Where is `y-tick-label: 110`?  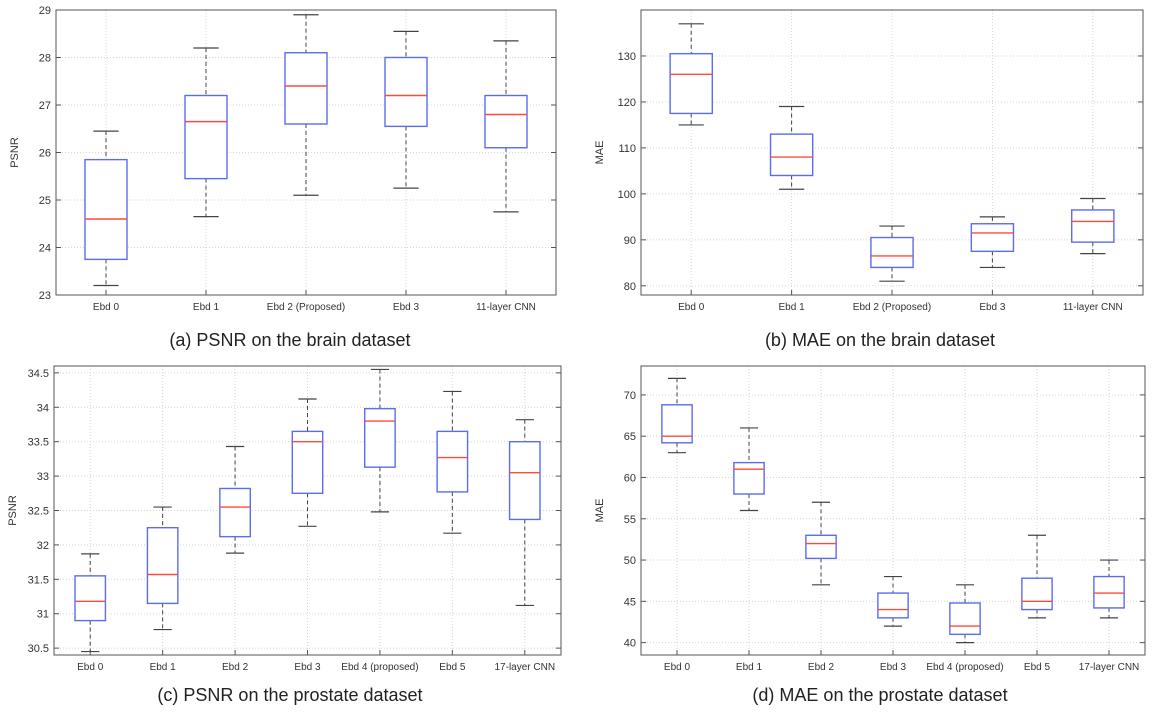 y-tick-label: 110 is located at coordinates (627, 149).